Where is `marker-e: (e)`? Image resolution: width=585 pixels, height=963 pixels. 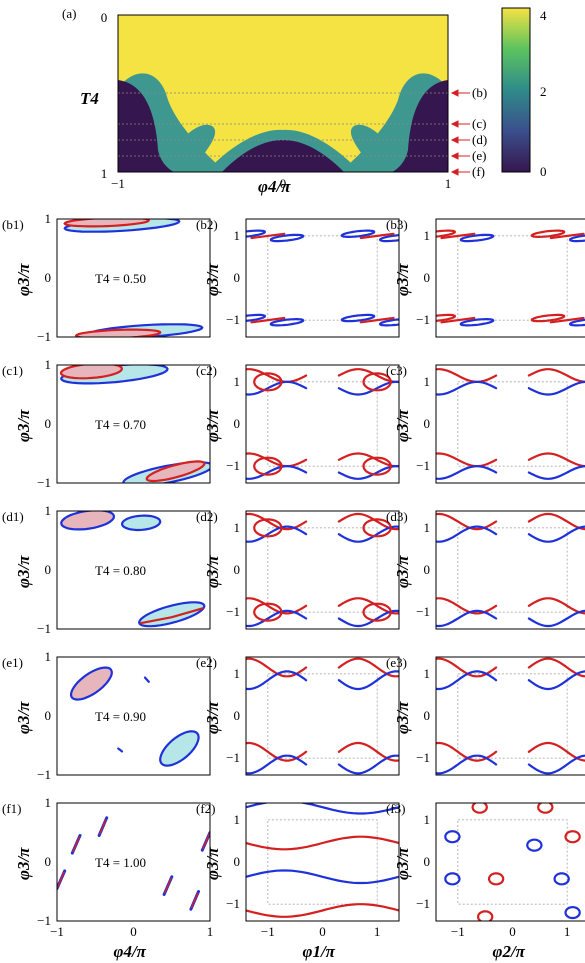
marker-e: (e) is located at coordinates (479, 155).